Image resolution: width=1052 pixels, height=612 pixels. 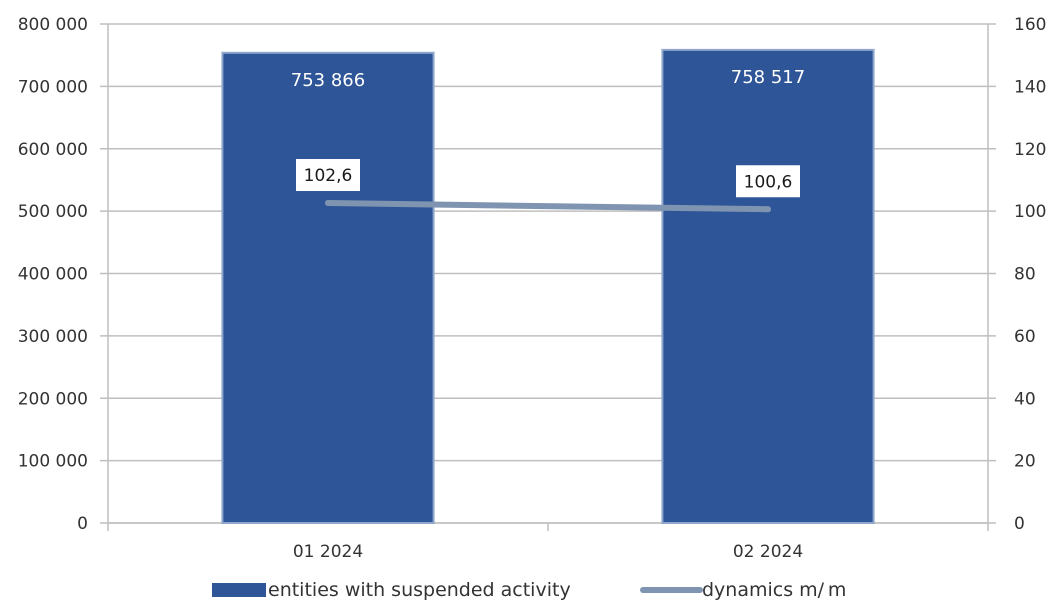 I want to click on y-left-tick-label: 600 000, so click(x=53, y=150).